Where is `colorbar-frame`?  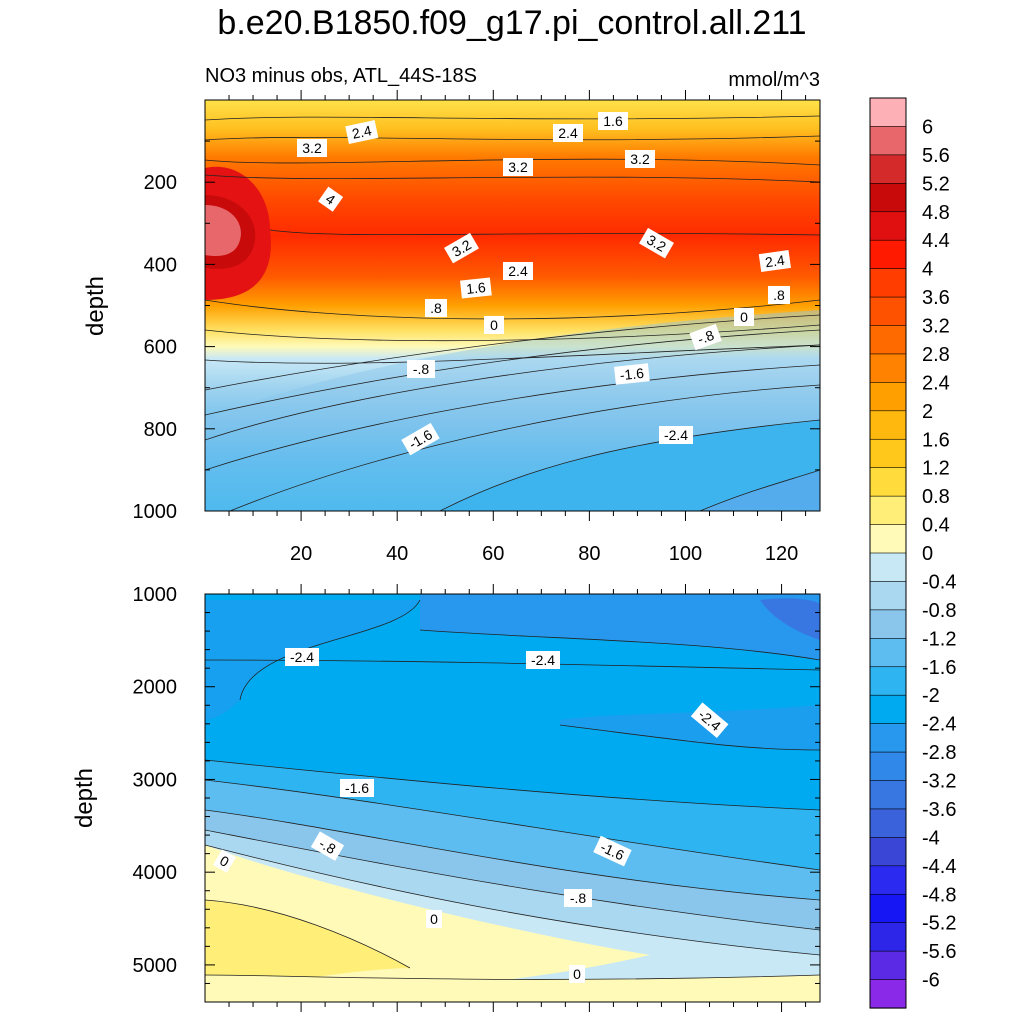
colorbar-frame is located at coordinates (888, 553).